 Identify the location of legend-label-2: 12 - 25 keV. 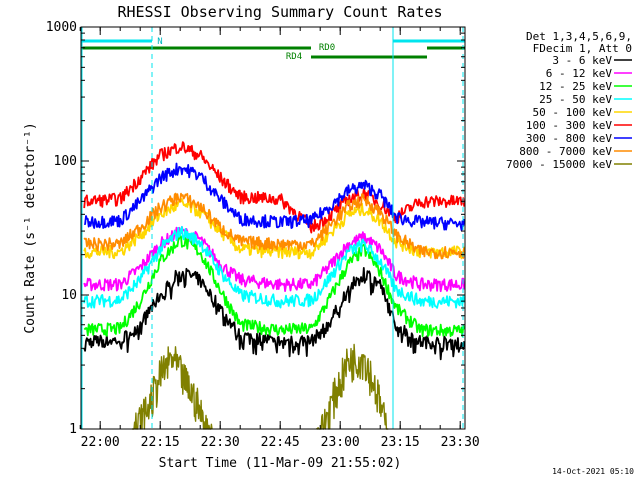
(575, 86).